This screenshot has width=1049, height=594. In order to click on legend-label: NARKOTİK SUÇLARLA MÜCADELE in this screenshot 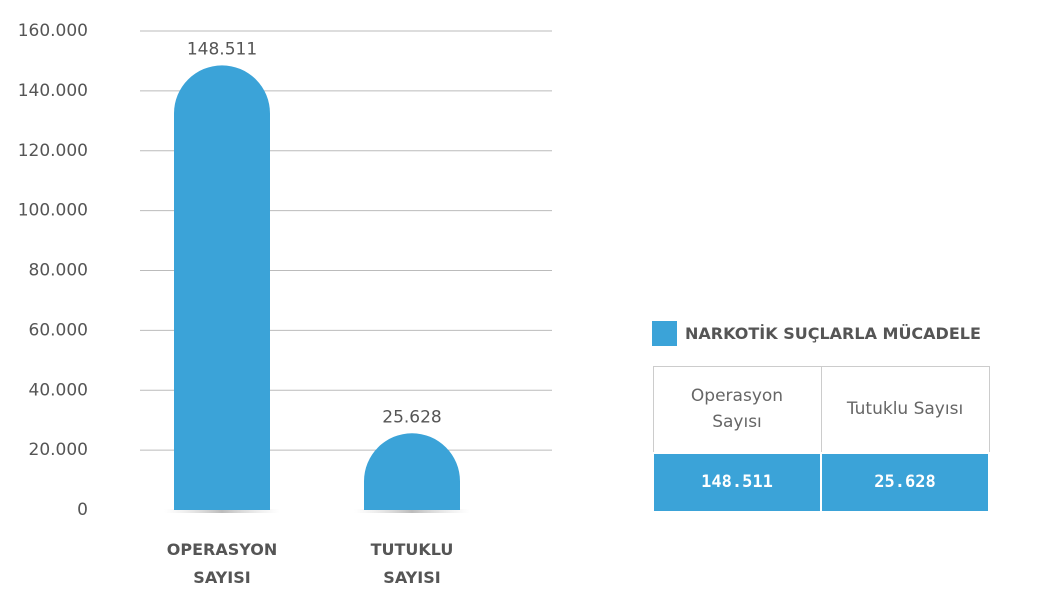, I will do `click(833, 333)`.